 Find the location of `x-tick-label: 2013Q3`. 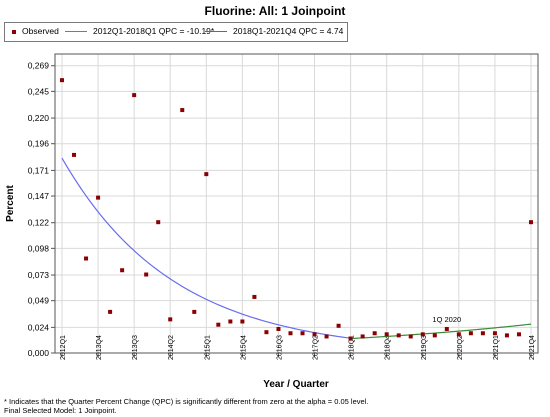

x-tick-label: 2013Q3 is located at coordinates (135, 347).